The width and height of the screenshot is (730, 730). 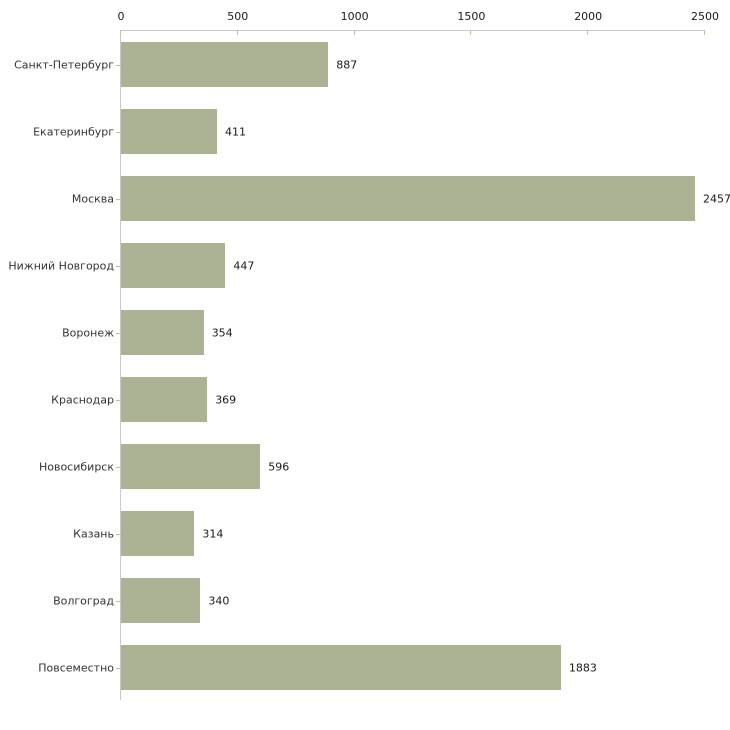 I want to click on category-label: Воронеж, so click(x=88, y=332).